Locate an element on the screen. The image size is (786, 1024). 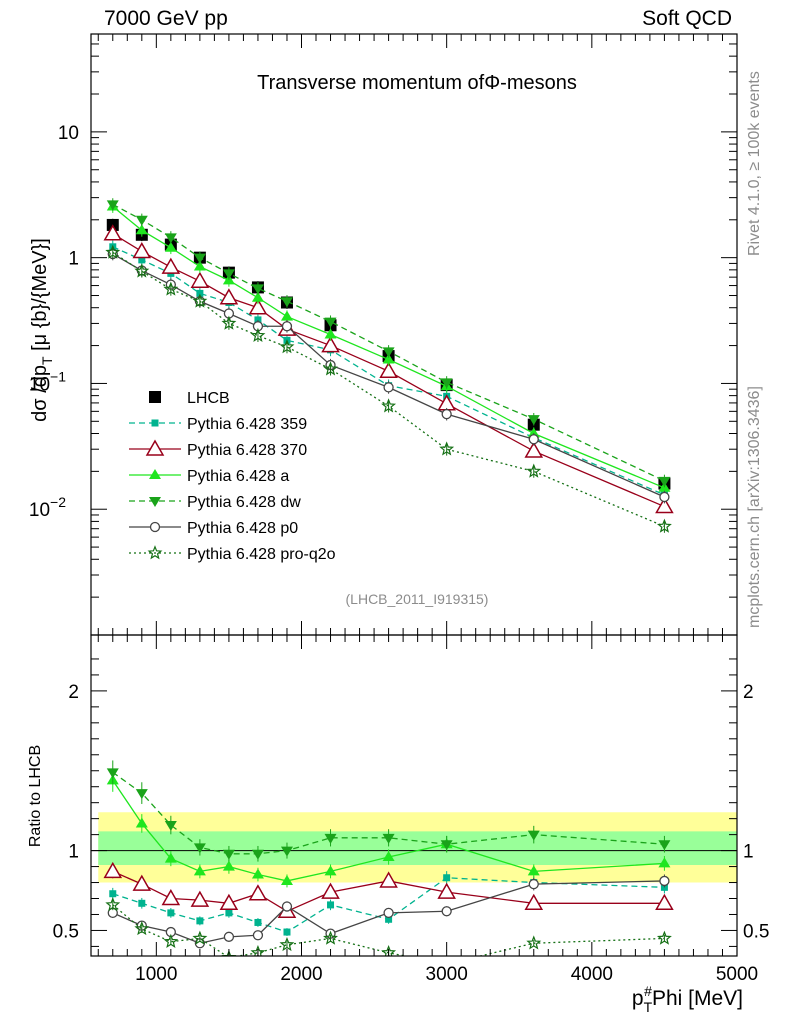
legend-marker-pa is located at coordinates (155, 474).